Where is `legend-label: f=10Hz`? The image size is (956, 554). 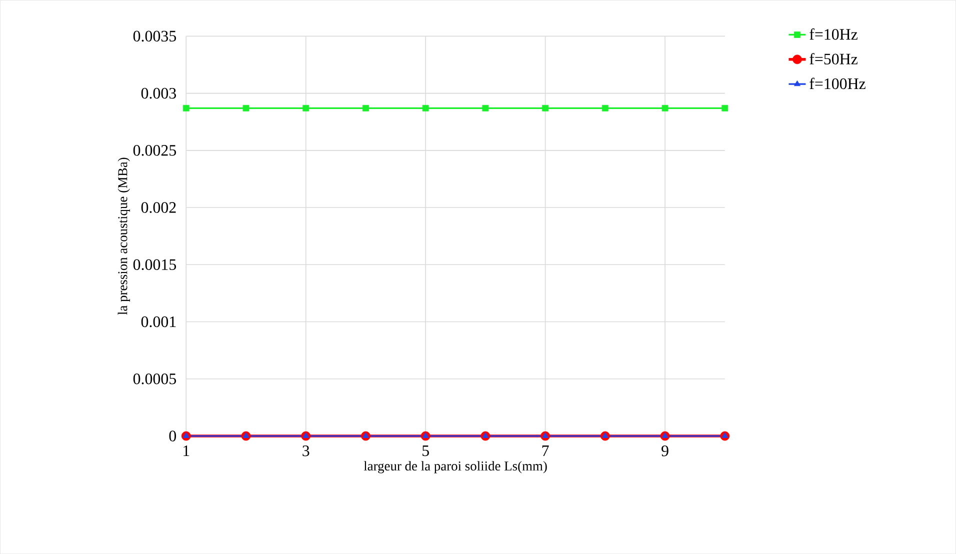 legend-label: f=10Hz is located at coordinates (834, 34).